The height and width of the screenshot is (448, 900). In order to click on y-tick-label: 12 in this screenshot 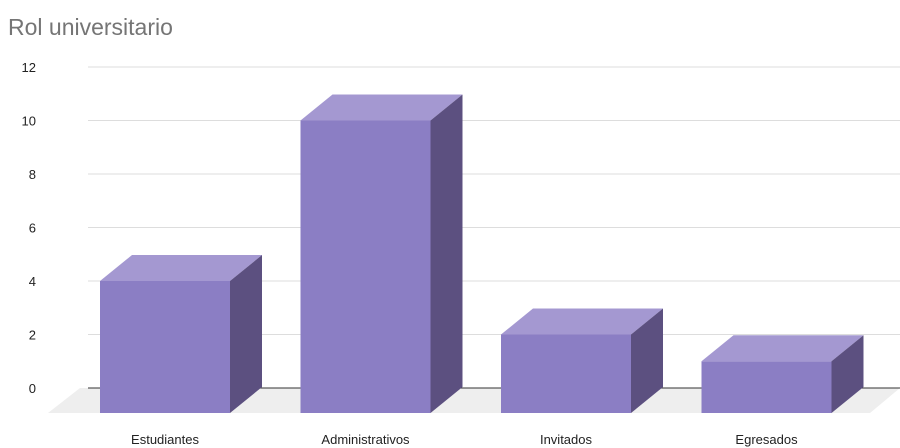, I will do `click(29, 67)`.